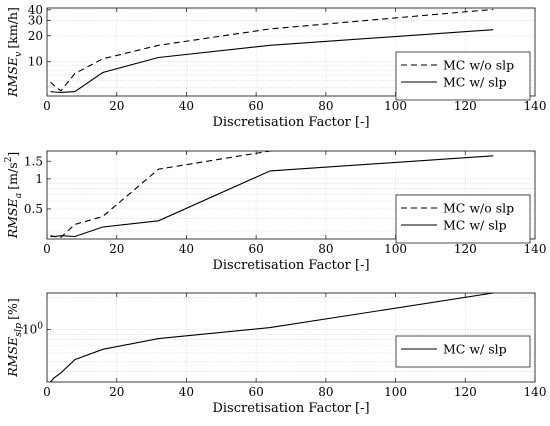 This screenshot has width=550, height=426. I want to click on y-axis-label: RMSEslp[%], so click(14, 338).